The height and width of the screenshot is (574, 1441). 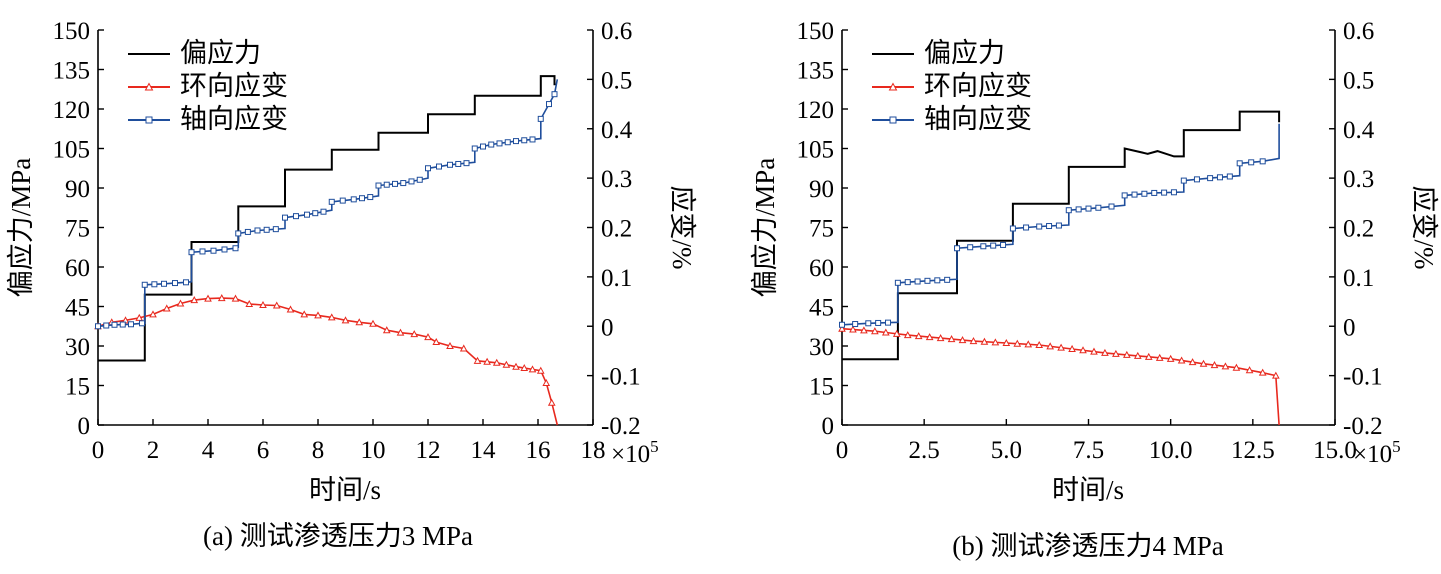 I want to click on x-tick-label: 14, so click(x=484, y=450).